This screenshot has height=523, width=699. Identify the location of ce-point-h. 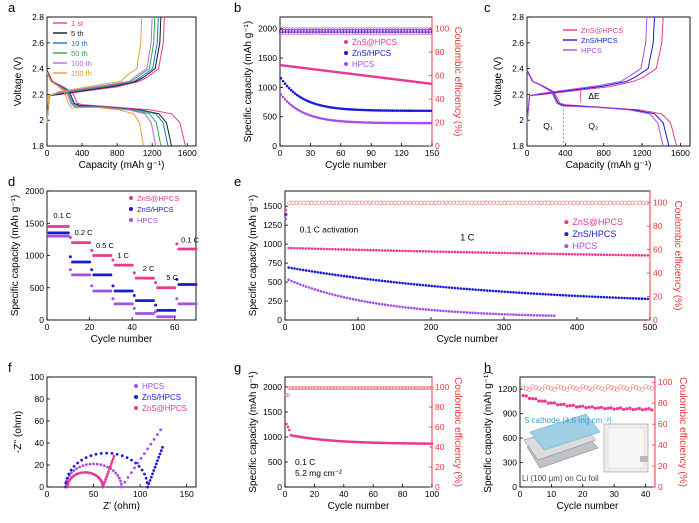
(579, 389).